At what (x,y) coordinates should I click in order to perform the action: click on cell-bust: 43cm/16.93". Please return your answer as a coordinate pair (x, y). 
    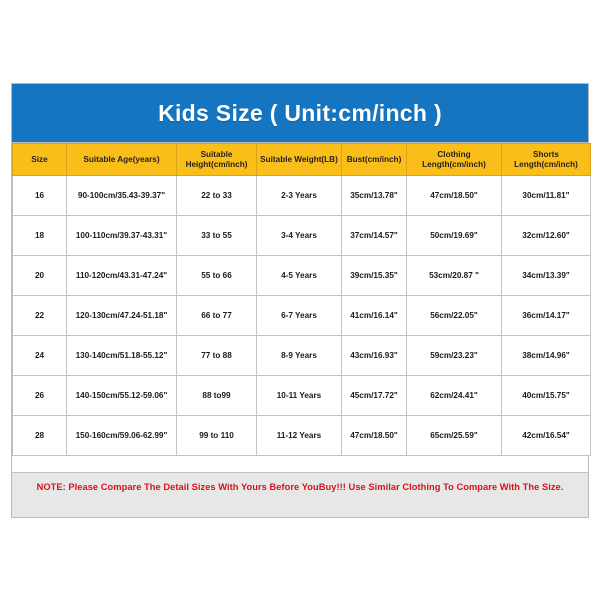
    Looking at the image, I should click on (374, 355).